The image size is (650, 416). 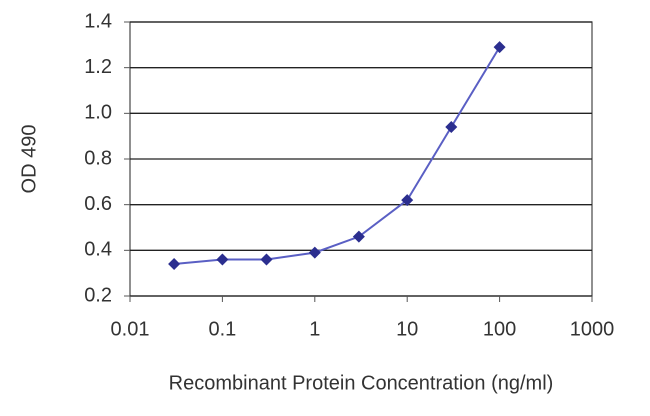 What do you see at coordinates (98, 113) in the screenshot?
I see `y-tick-label: 1.0` at bounding box center [98, 113].